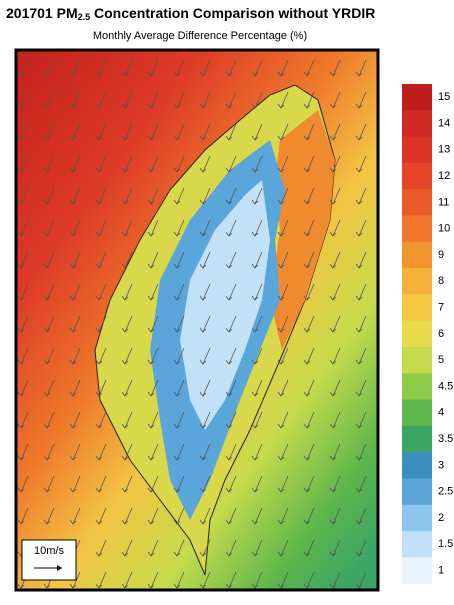 Image resolution: width=454 pixels, height=605 pixels. I want to click on colorbar-label: 8, so click(441, 281).